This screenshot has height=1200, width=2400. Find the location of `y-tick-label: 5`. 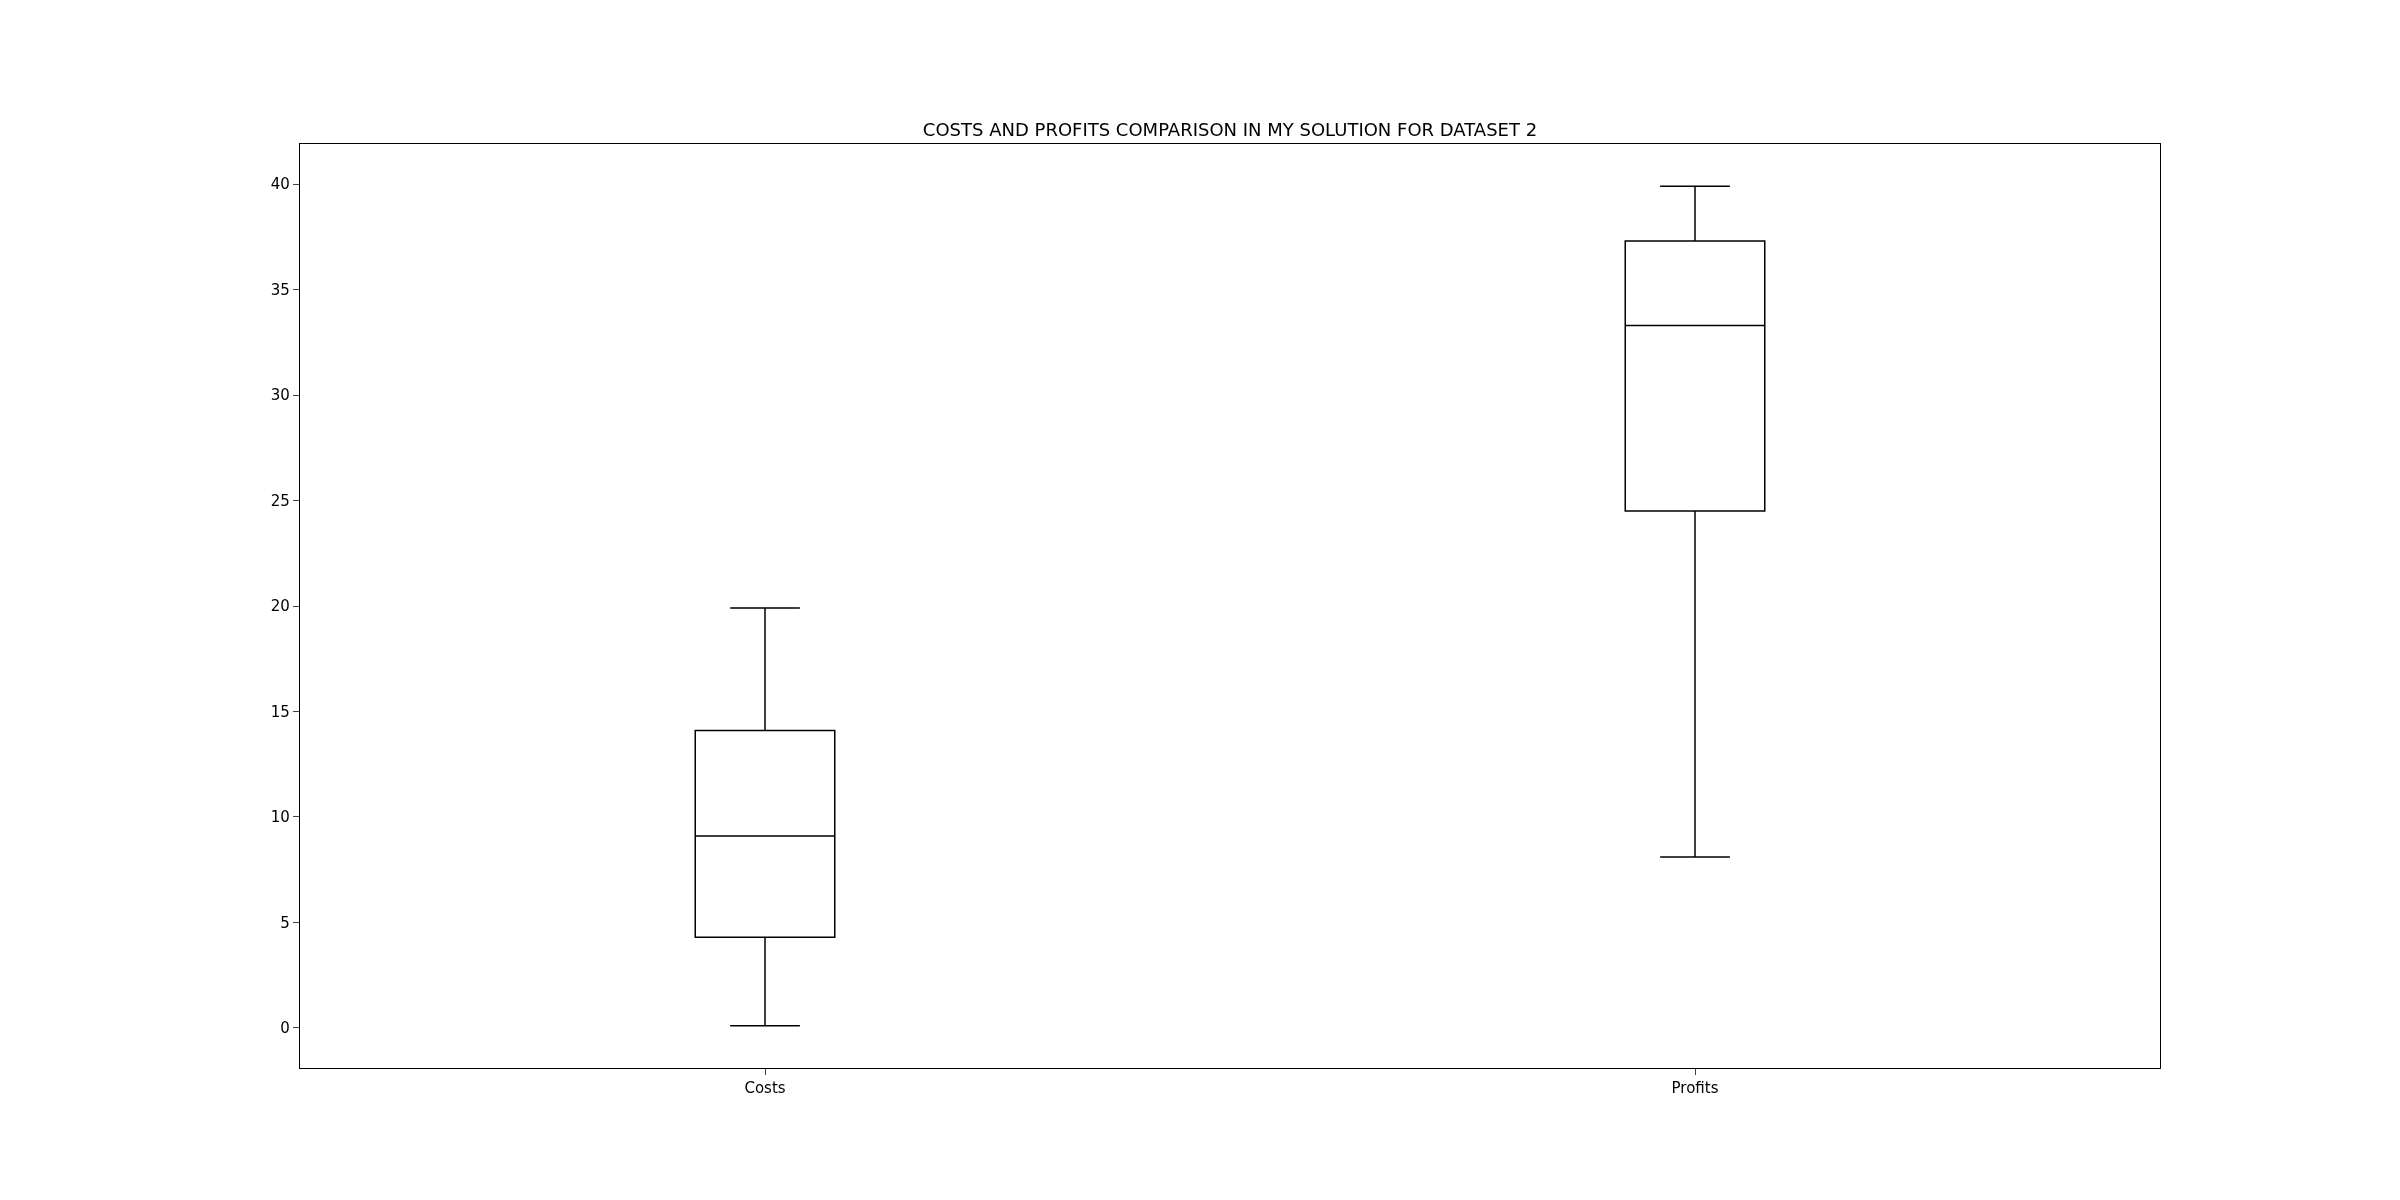

y-tick-label: 5 is located at coordinates (285, 922).